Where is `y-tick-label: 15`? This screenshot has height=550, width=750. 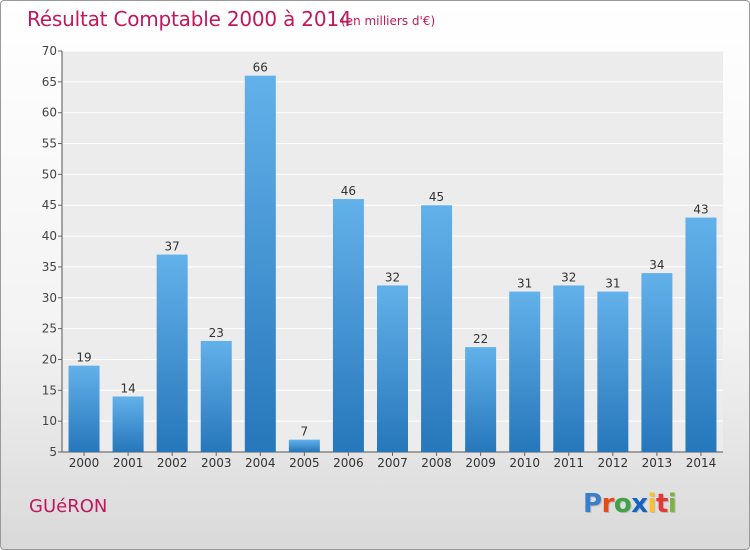 y-tick-label: 15 is located at coordinates (49, 390).